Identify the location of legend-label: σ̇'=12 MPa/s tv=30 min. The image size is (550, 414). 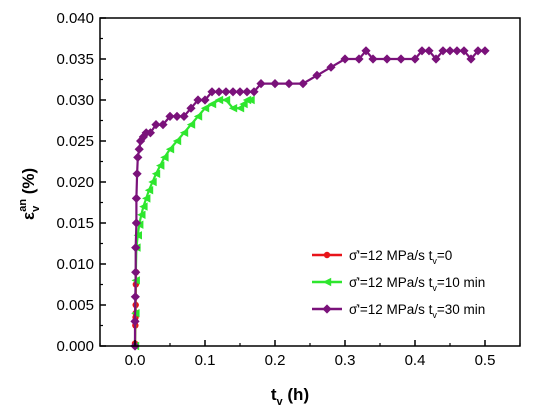
(417, 311).